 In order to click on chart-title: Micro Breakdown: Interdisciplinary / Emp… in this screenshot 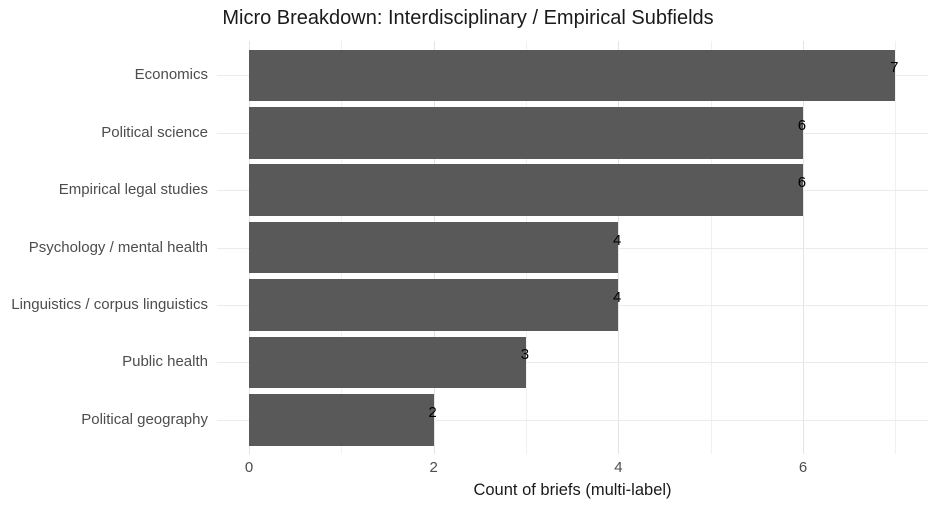, I will do `click(468, 18)`.